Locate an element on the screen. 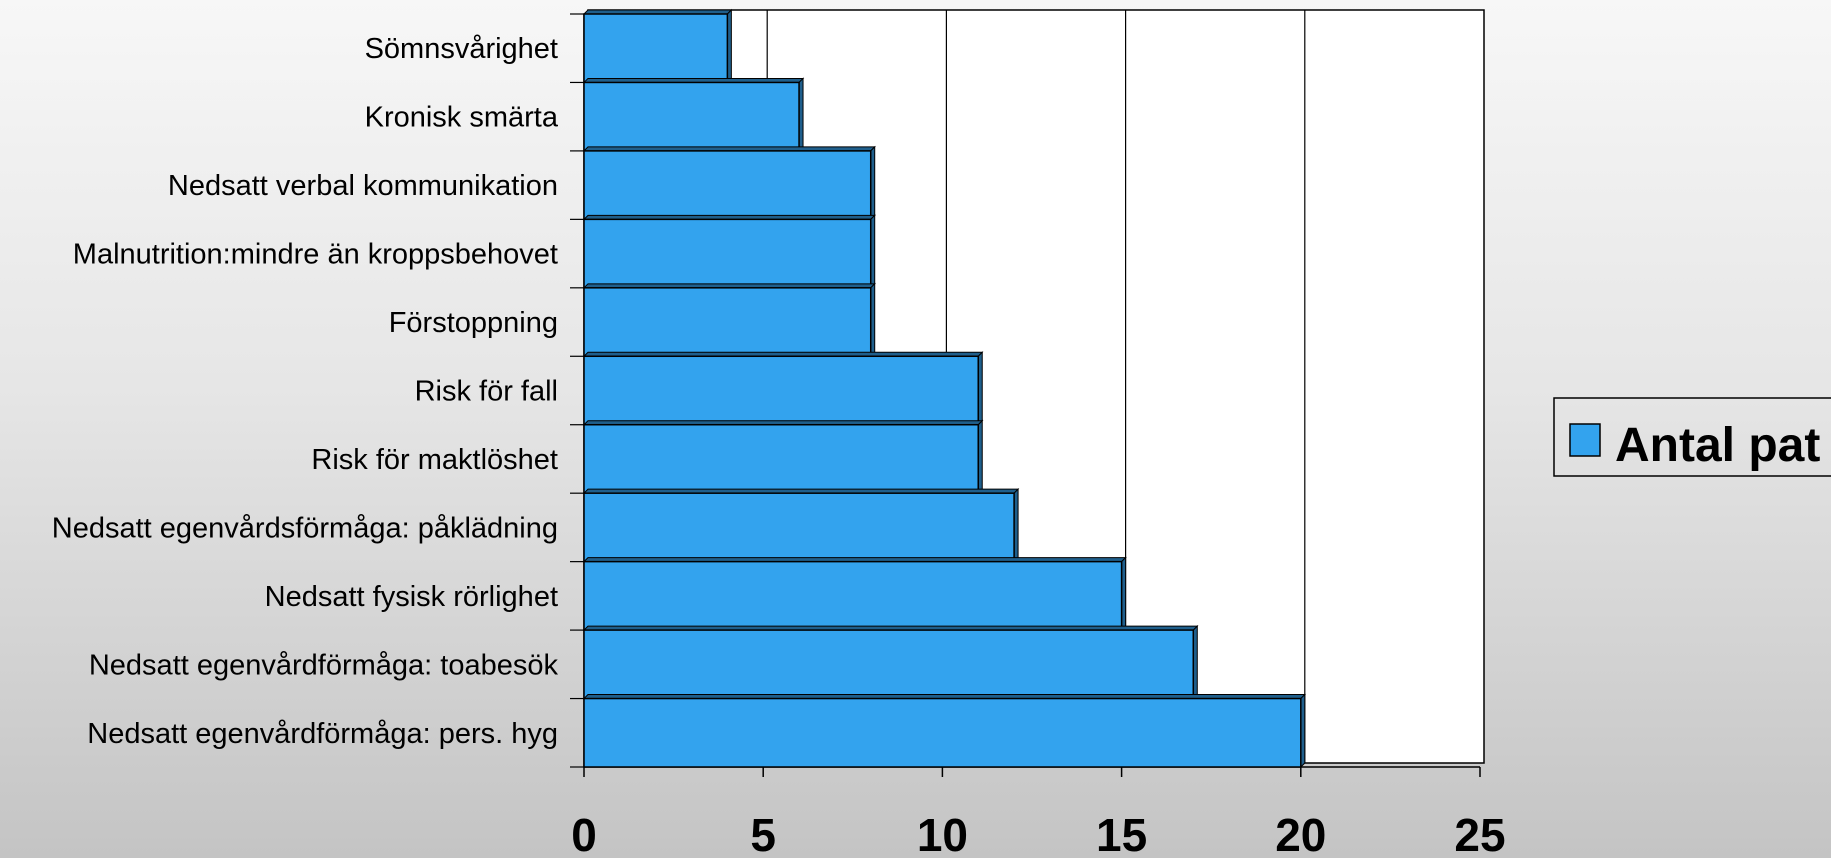 The width and height of the screenshot is (1831, 858). x-tick-label: 5 is located at coordinates (763, 833).